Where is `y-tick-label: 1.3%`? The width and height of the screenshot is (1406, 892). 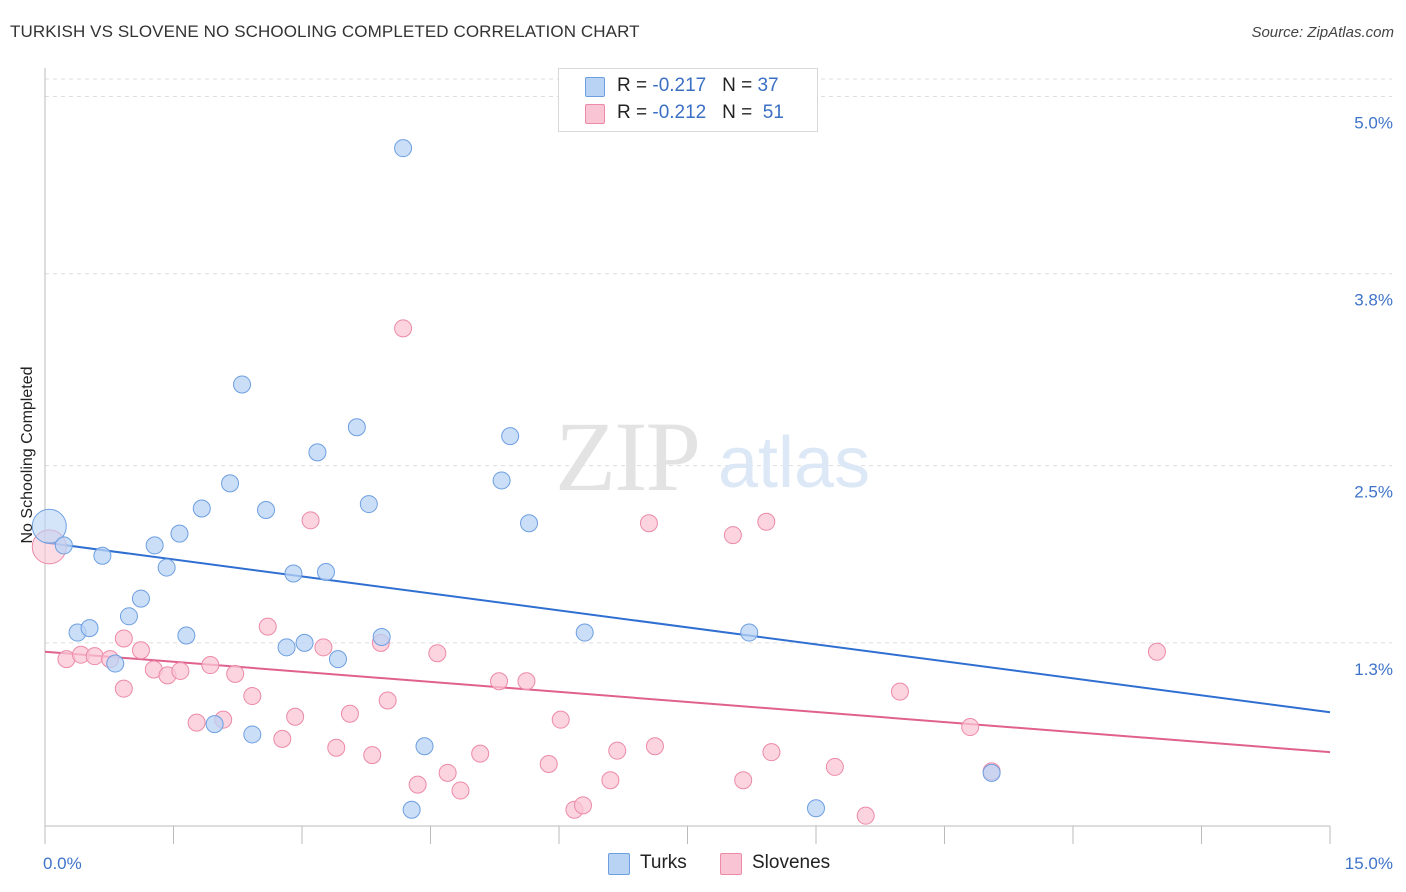 y-tick-label: 1.3% is located at coordinates (1373, 669).